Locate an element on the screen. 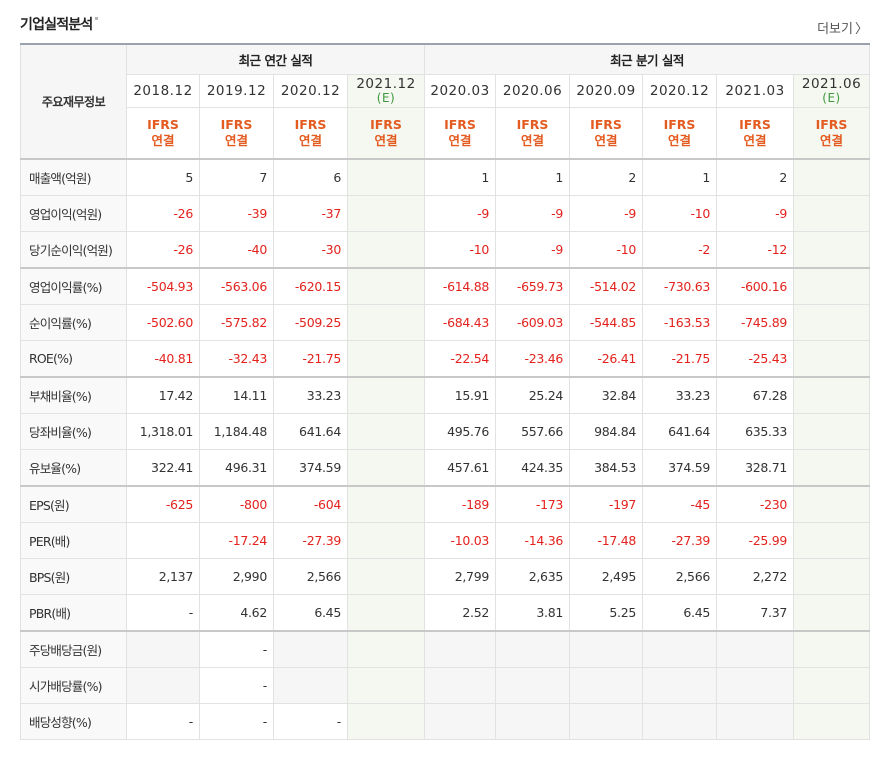 The width and height of the screenshot is (886, 760). table-cell: -40 is located at coordinates (236, 250).